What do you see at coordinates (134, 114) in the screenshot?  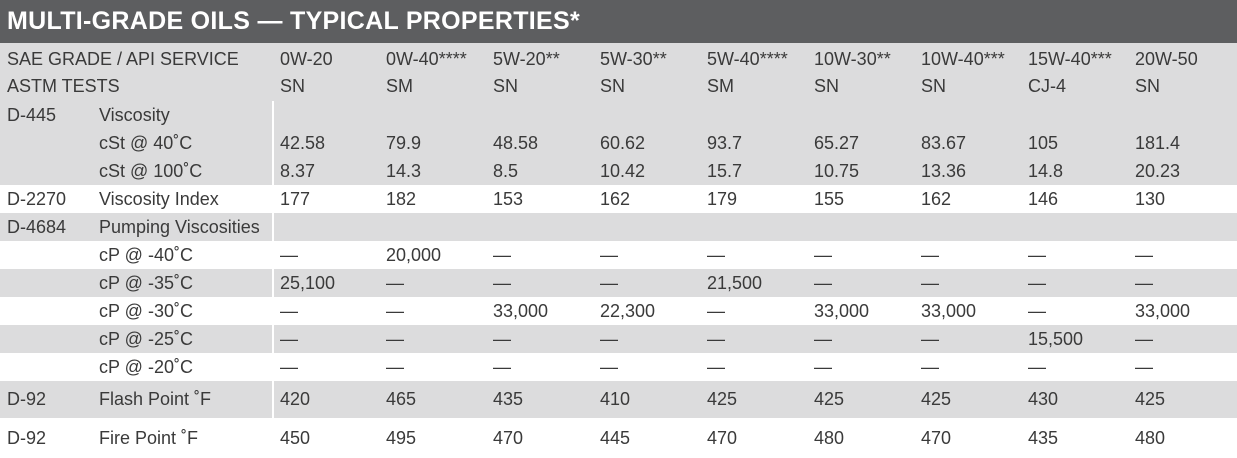 I see `property-label: Viscosity` at bounding box center [134, 114].